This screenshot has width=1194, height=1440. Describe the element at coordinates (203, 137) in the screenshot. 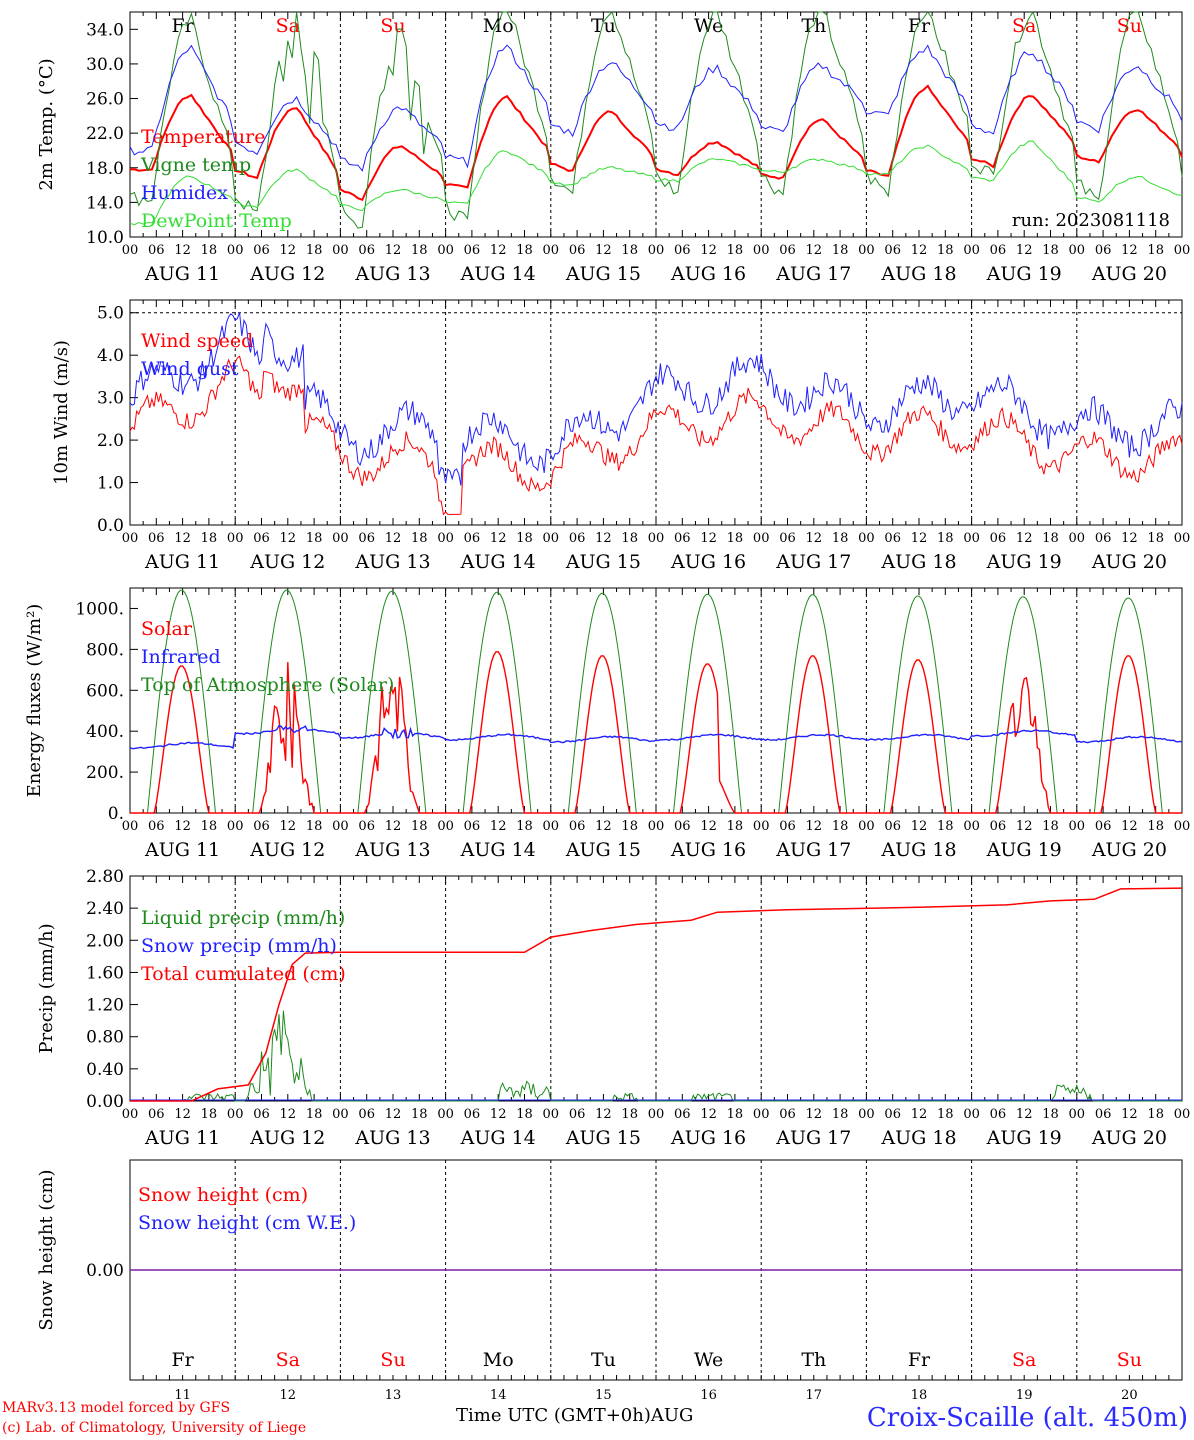

I see `legend-temperature: Temperature` at that location.